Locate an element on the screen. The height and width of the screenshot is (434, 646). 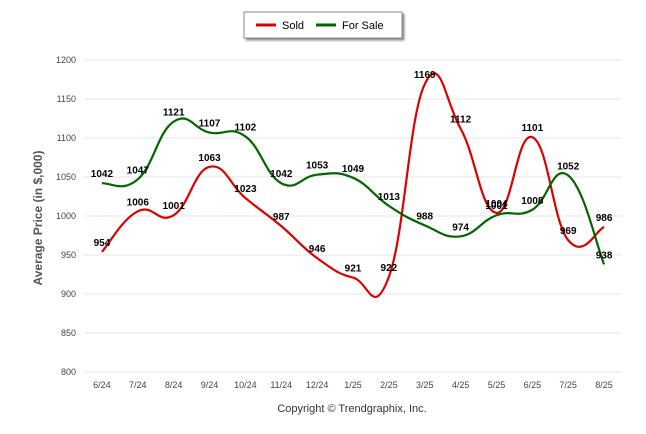
legend-label-for-sale: For Sale is located at coordinates (363, 26).